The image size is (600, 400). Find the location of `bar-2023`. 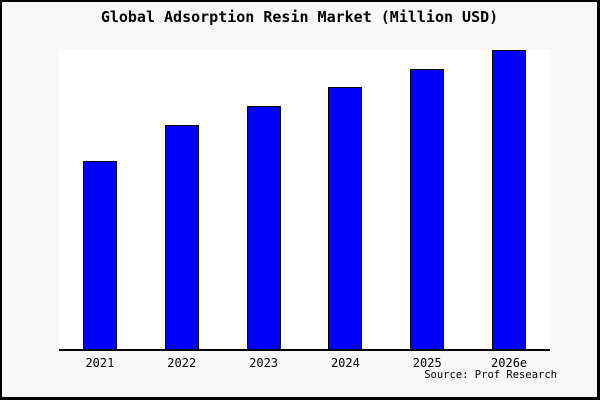

bar-2023 is located at coordinates (263, 227).